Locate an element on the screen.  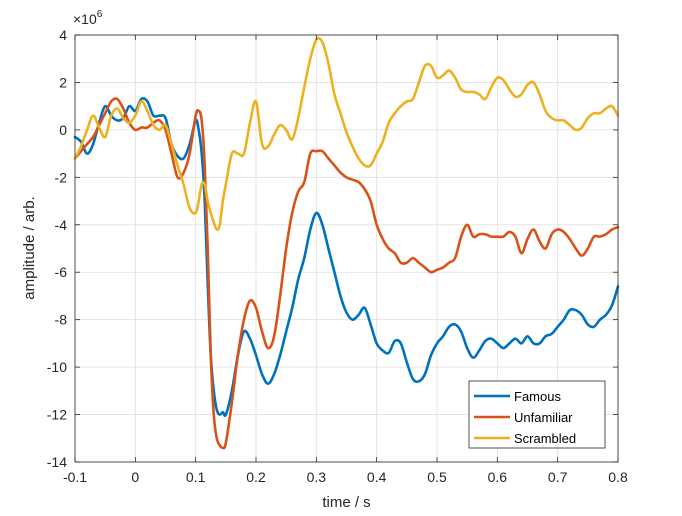
legend-label-scrambled: Scrambled is located at coordinates (545, 438).